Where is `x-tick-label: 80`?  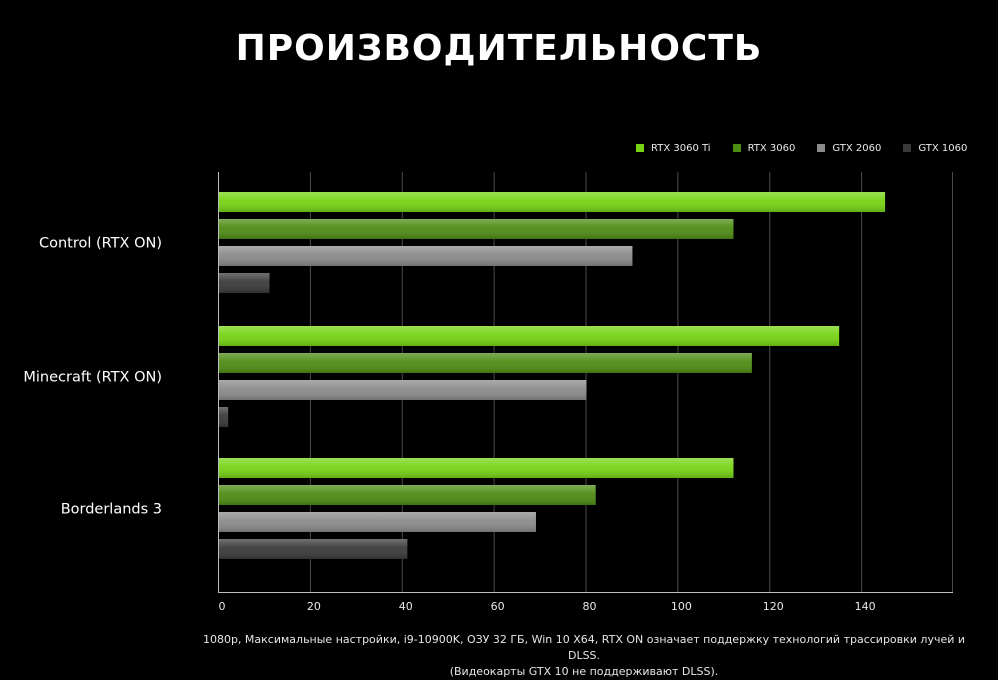 x-tick-label: 80 is located at coordinates (590, 606).